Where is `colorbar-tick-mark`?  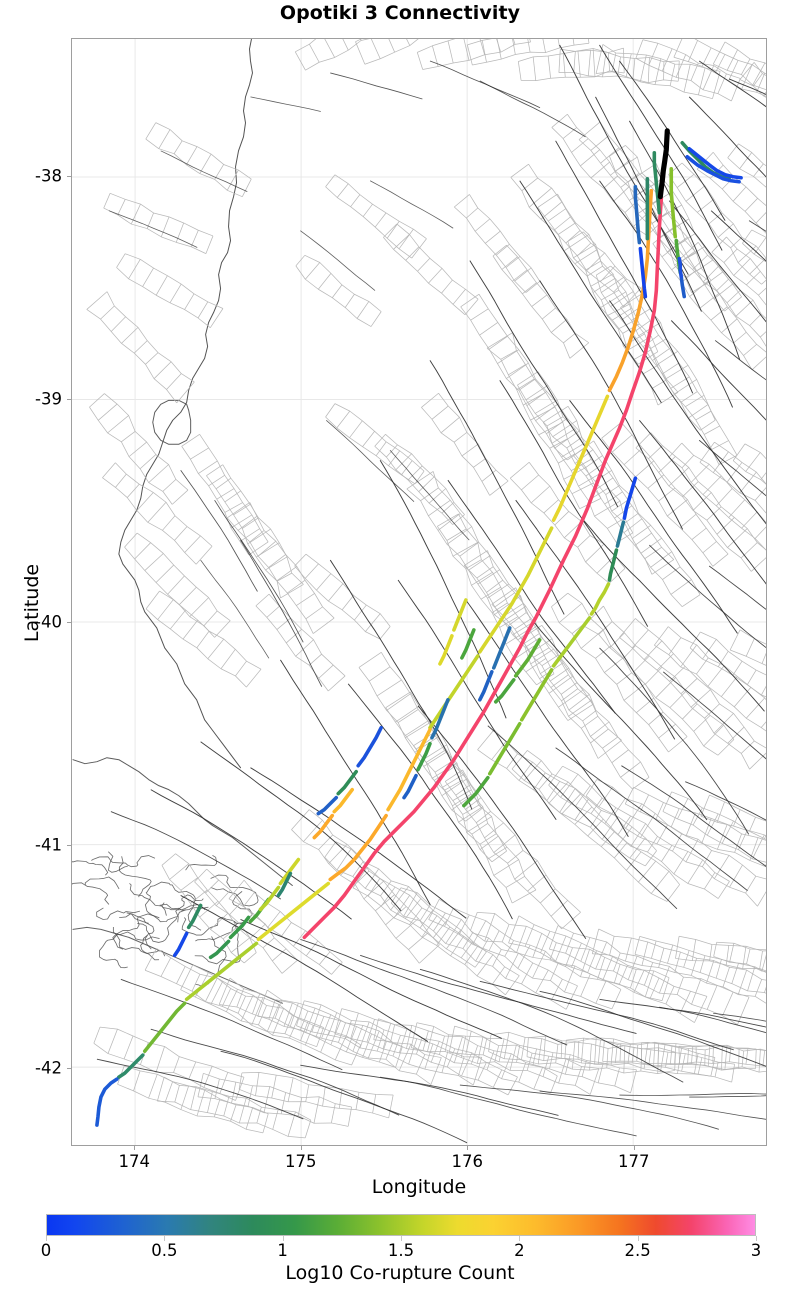
colorbar-tick-mark is located at coordinates (638, 1238).